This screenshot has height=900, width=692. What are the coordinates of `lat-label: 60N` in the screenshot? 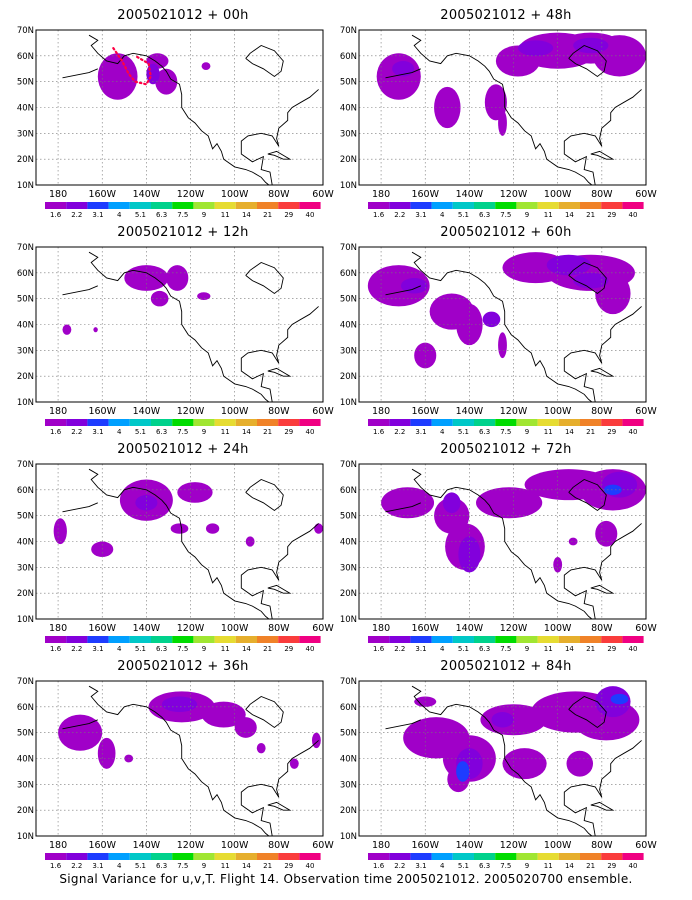 It's located at (348, 491).